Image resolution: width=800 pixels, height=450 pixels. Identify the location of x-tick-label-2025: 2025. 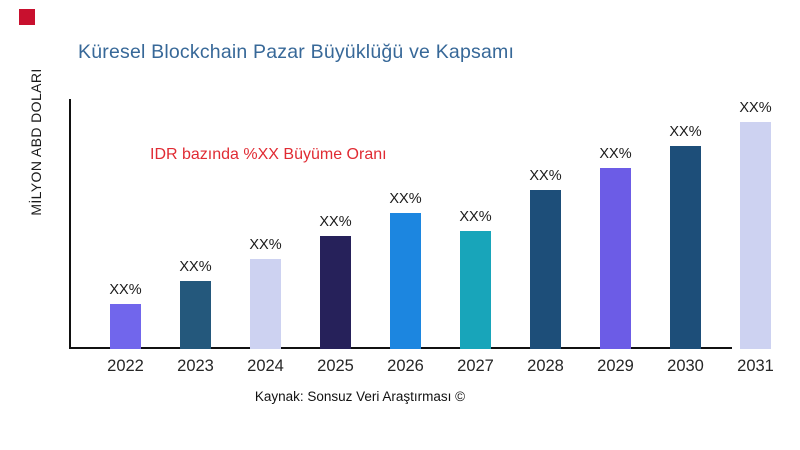
(335, 366).